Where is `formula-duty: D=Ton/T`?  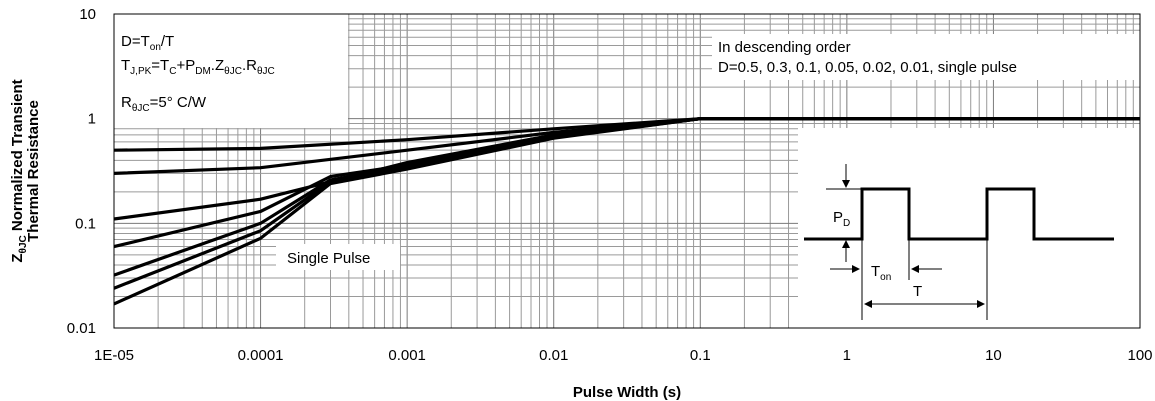
formula-duty: D=Ton/T is located at coordinates (147, 43).